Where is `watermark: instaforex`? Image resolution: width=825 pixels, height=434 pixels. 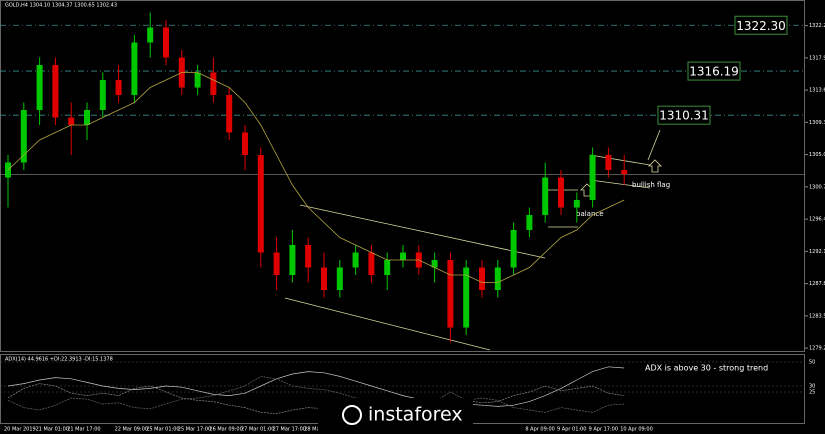 watermark: instaforex is located at coordinates (395, 415).